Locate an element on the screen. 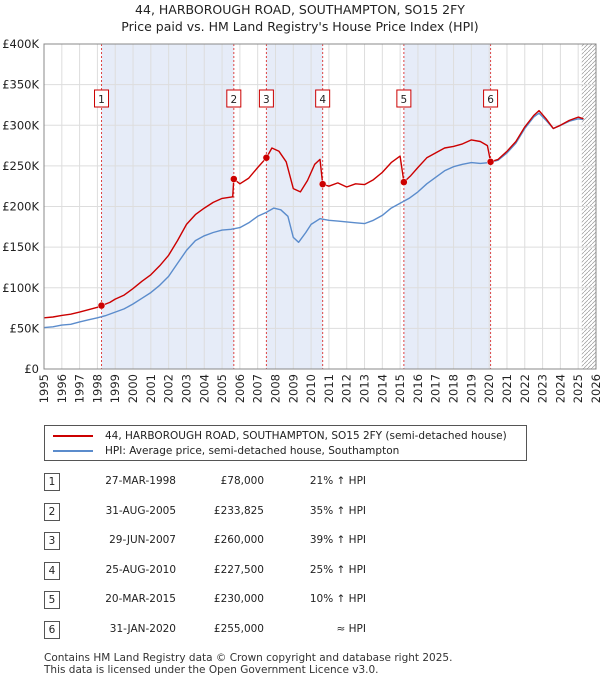 The width and height of the screenshot is (600, 680). sale-price: £227,500 is located at coordinates (238, 569).